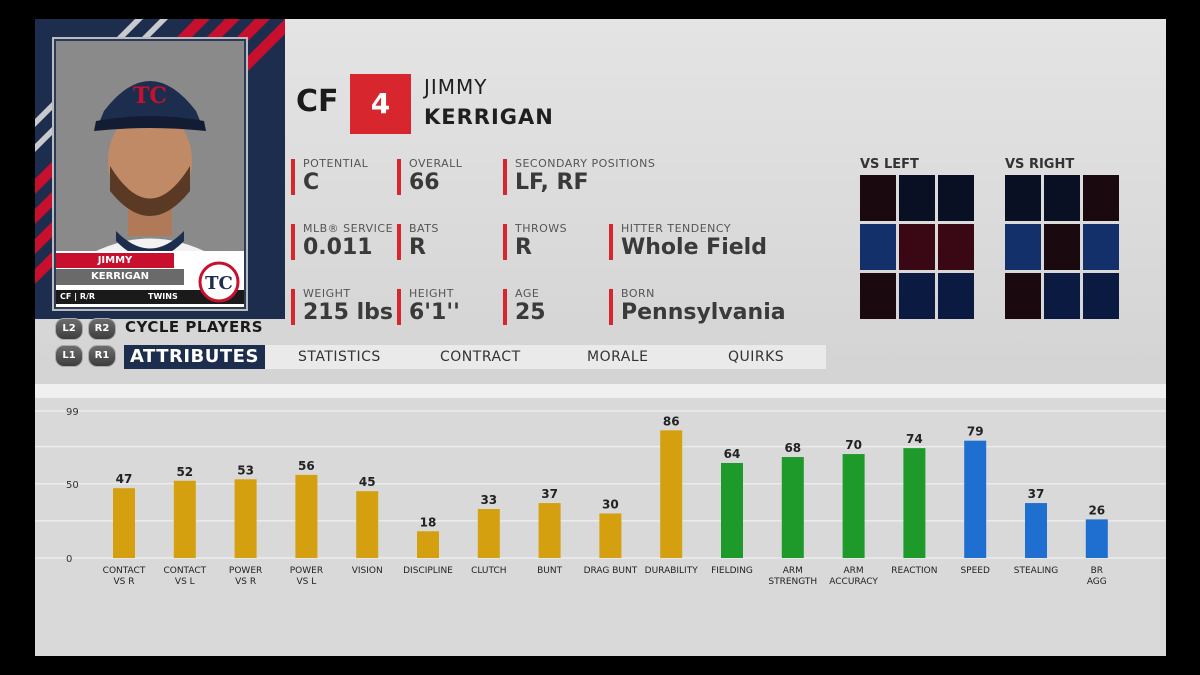  I want to click on bar-value-label: 18, so click(428, 522).